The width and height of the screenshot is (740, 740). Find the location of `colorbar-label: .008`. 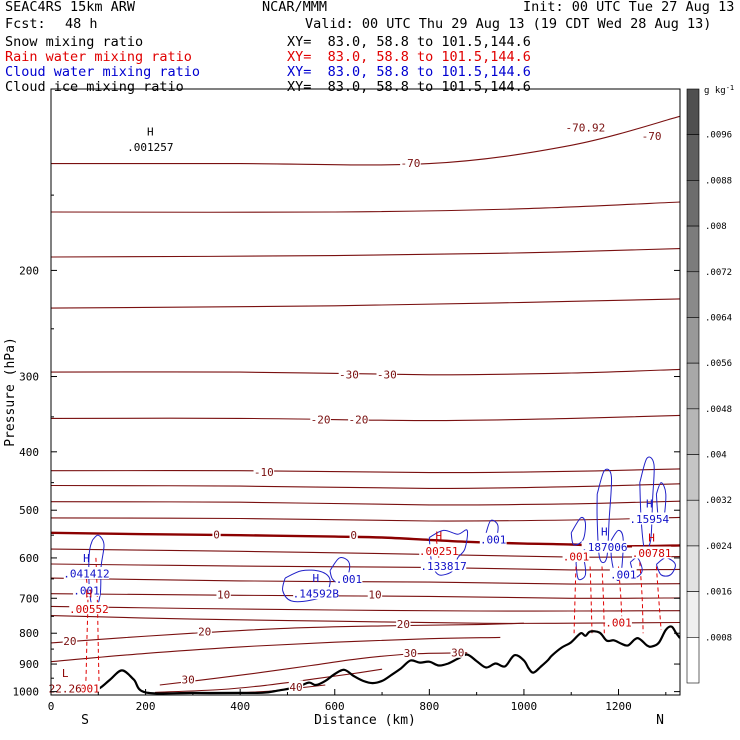

colorbar-label: .008 is located at coordinates (716, 227).